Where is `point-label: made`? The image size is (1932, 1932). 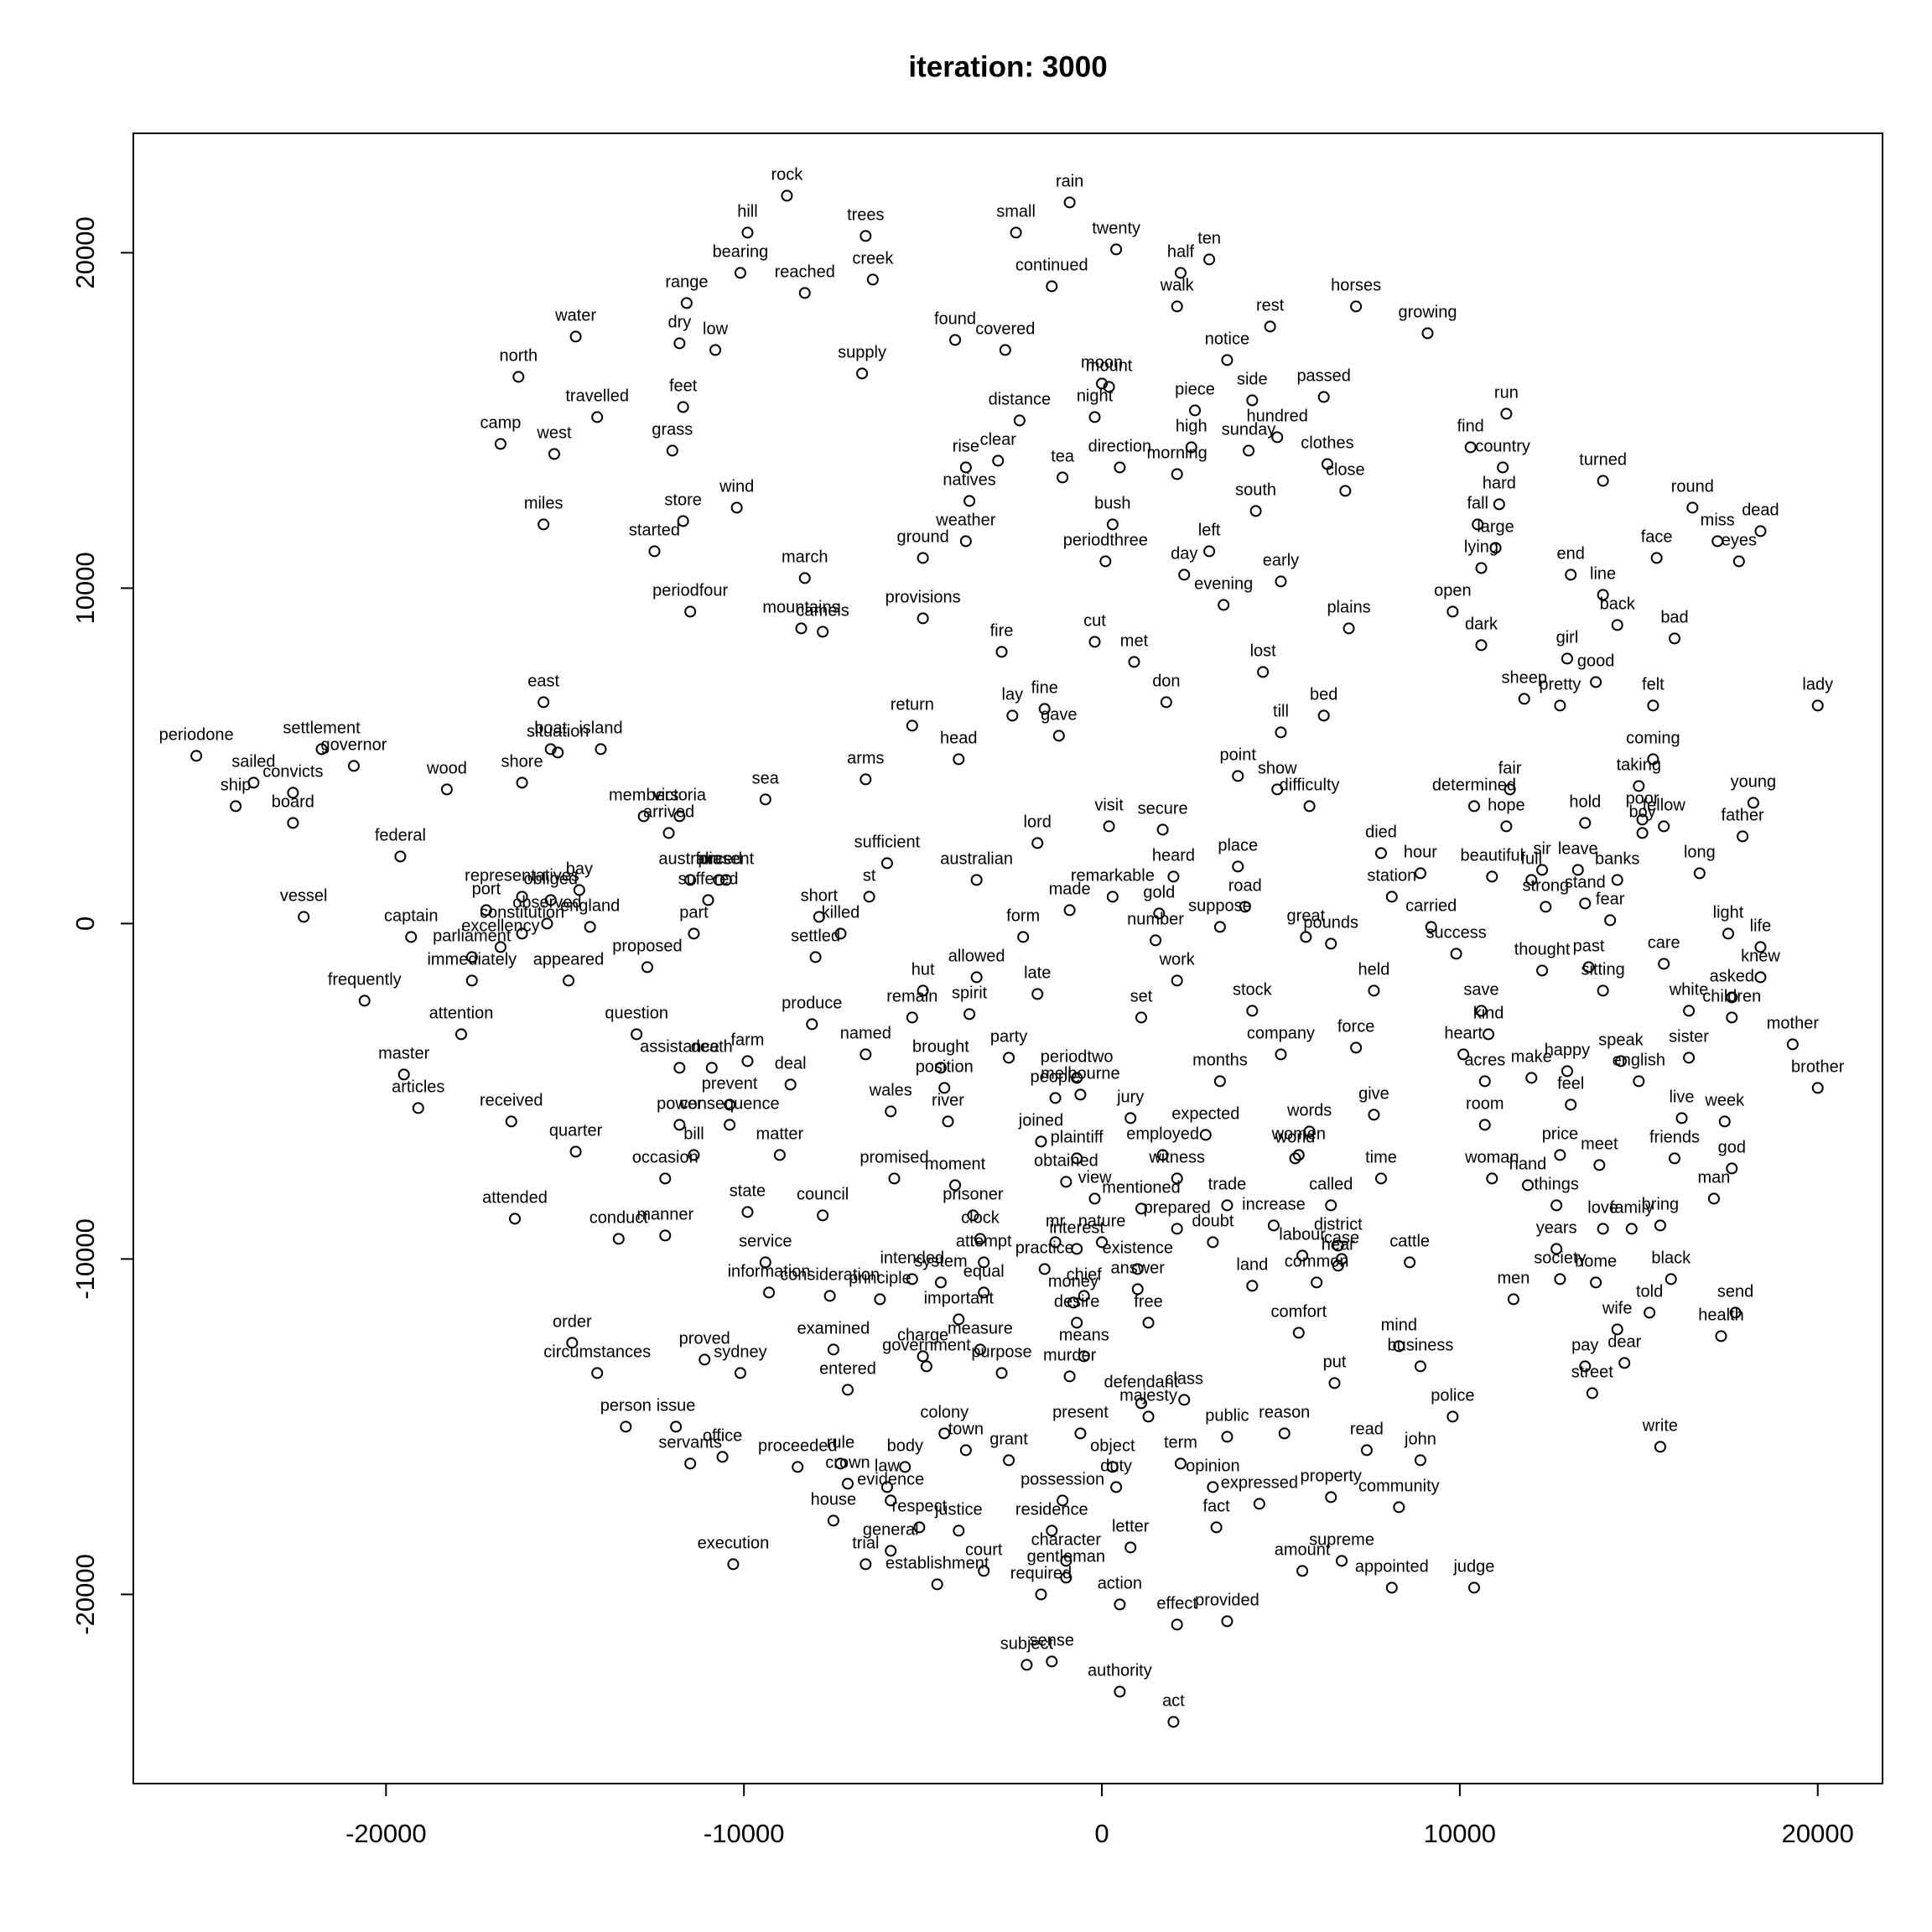 point-label: made is located at coordinates (1070, 889).